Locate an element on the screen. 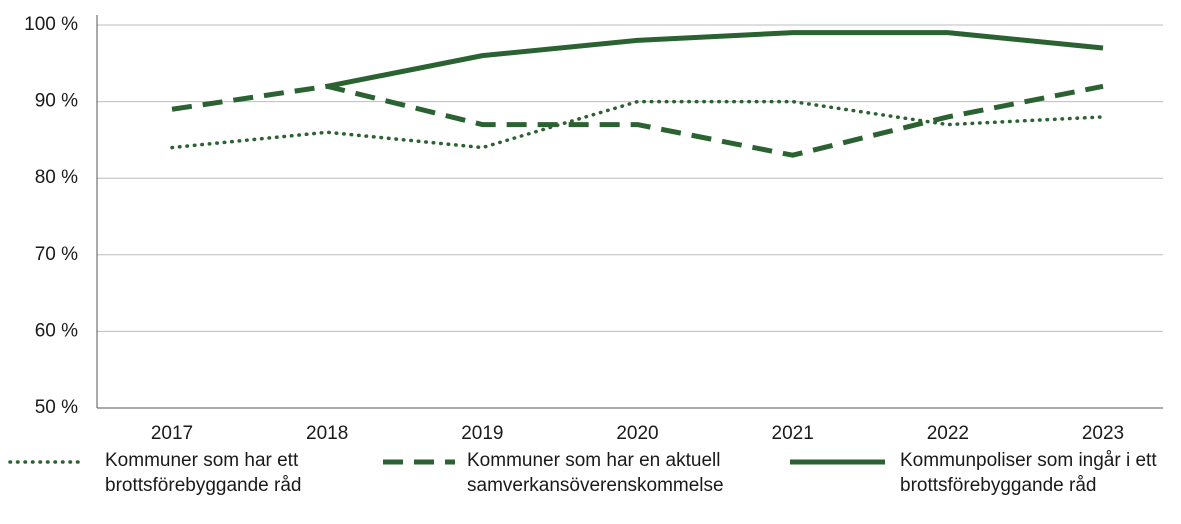 This screenshot has width=1181, height=524. y-tick-label: 80 % is located at coordinates (56, 177).